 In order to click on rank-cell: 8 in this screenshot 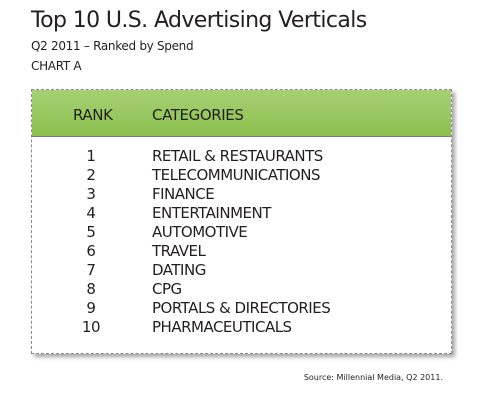, I will do `click(91, 289)`.